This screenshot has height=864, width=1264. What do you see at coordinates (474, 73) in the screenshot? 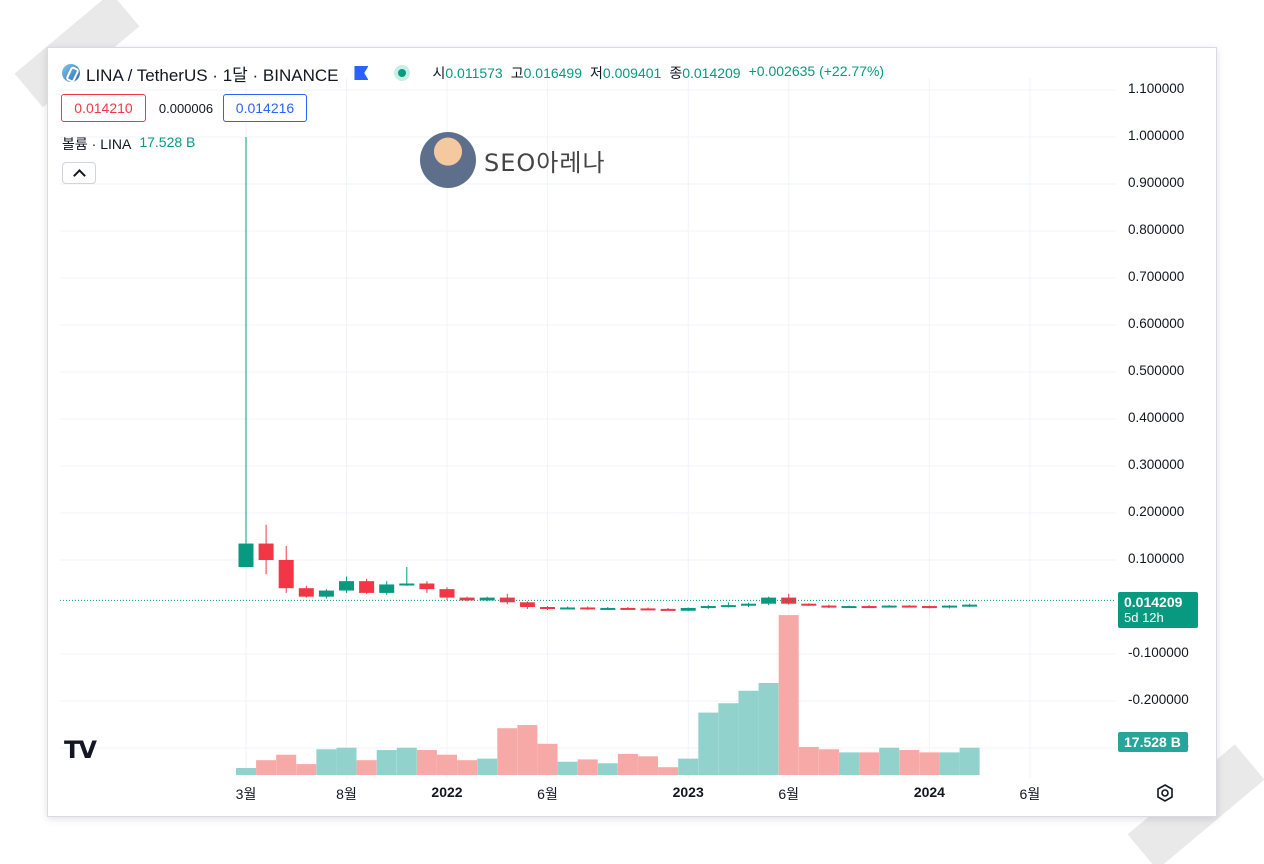
I see `open-value: 0.011573` at bounding box center [474, 73].